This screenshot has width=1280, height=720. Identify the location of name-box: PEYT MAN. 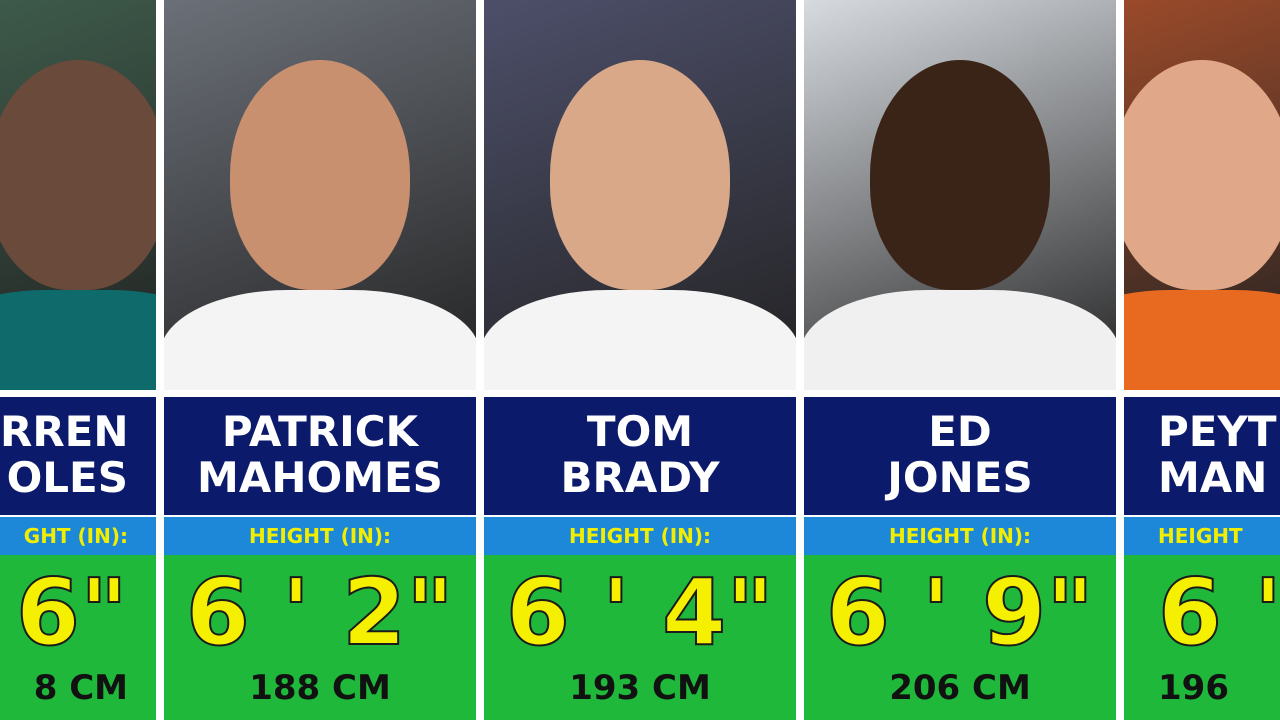
(1202, 456).